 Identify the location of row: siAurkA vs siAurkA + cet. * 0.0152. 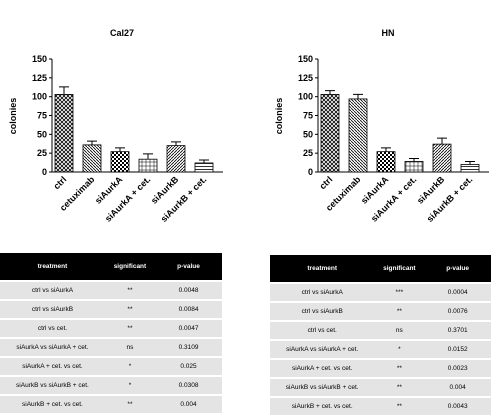
(380, 349).